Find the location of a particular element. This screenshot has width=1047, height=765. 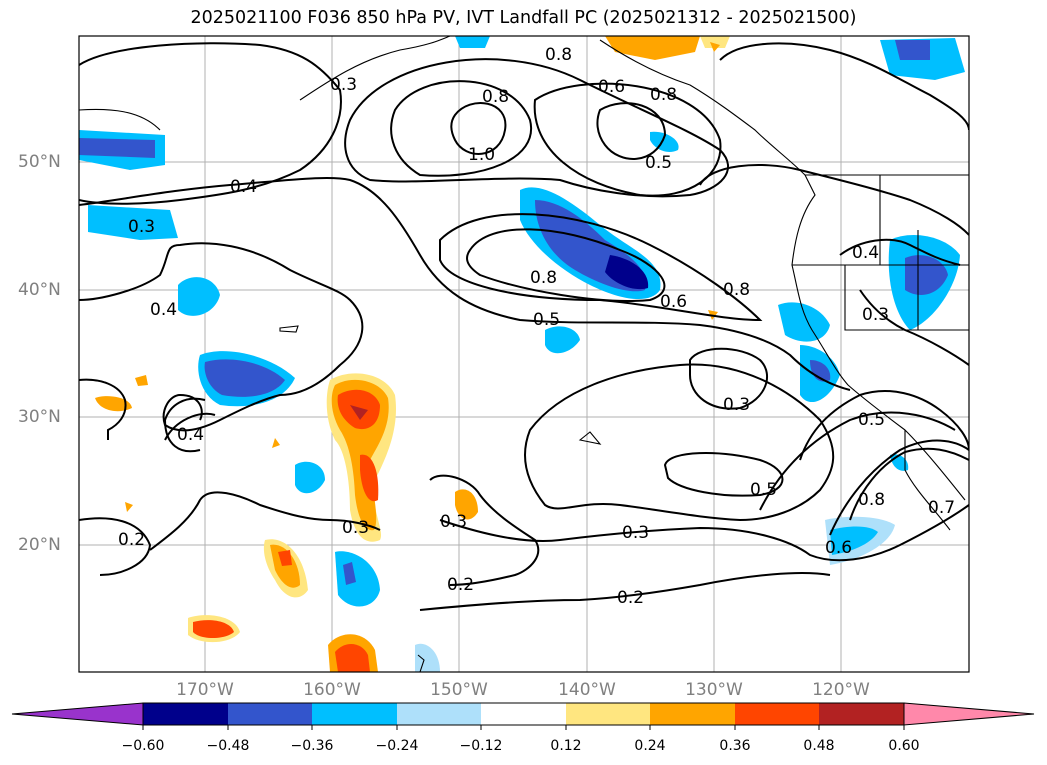

colorbar-tick-label: 0.24 is located at coordinates (650, 746).